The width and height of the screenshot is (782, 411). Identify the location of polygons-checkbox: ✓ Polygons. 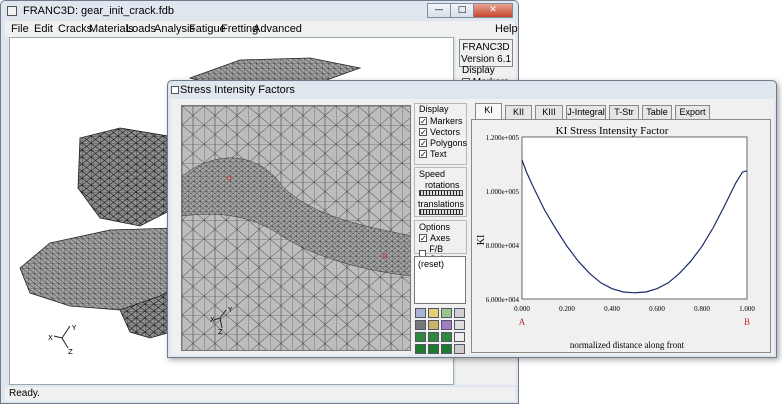
(443, 143).